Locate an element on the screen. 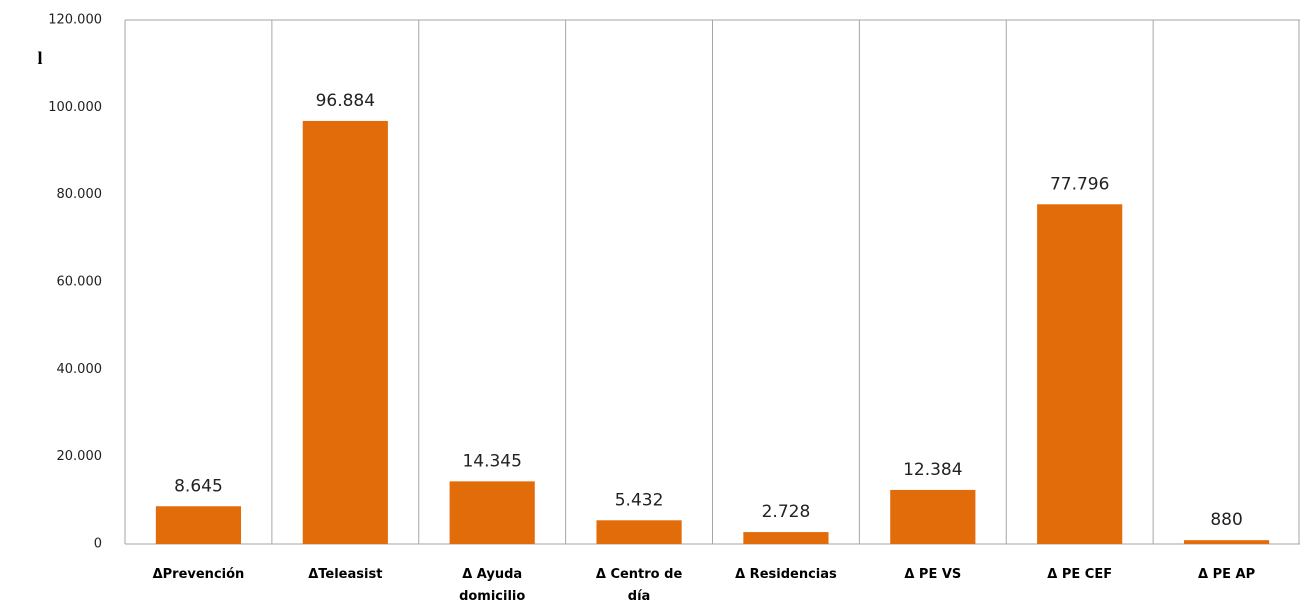 The width and height of the screenshot is (1300, 615). x-tick-label: Δ Ayuda domicilio is located at coordinates (492, 585).